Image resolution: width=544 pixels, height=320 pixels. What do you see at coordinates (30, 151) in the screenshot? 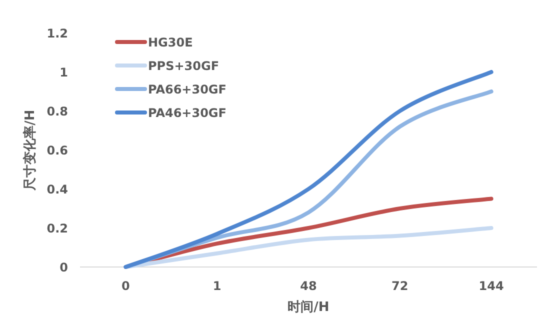
I see `y-axis-title: 尺寸变化率/H` at bounding box center [30, 151].